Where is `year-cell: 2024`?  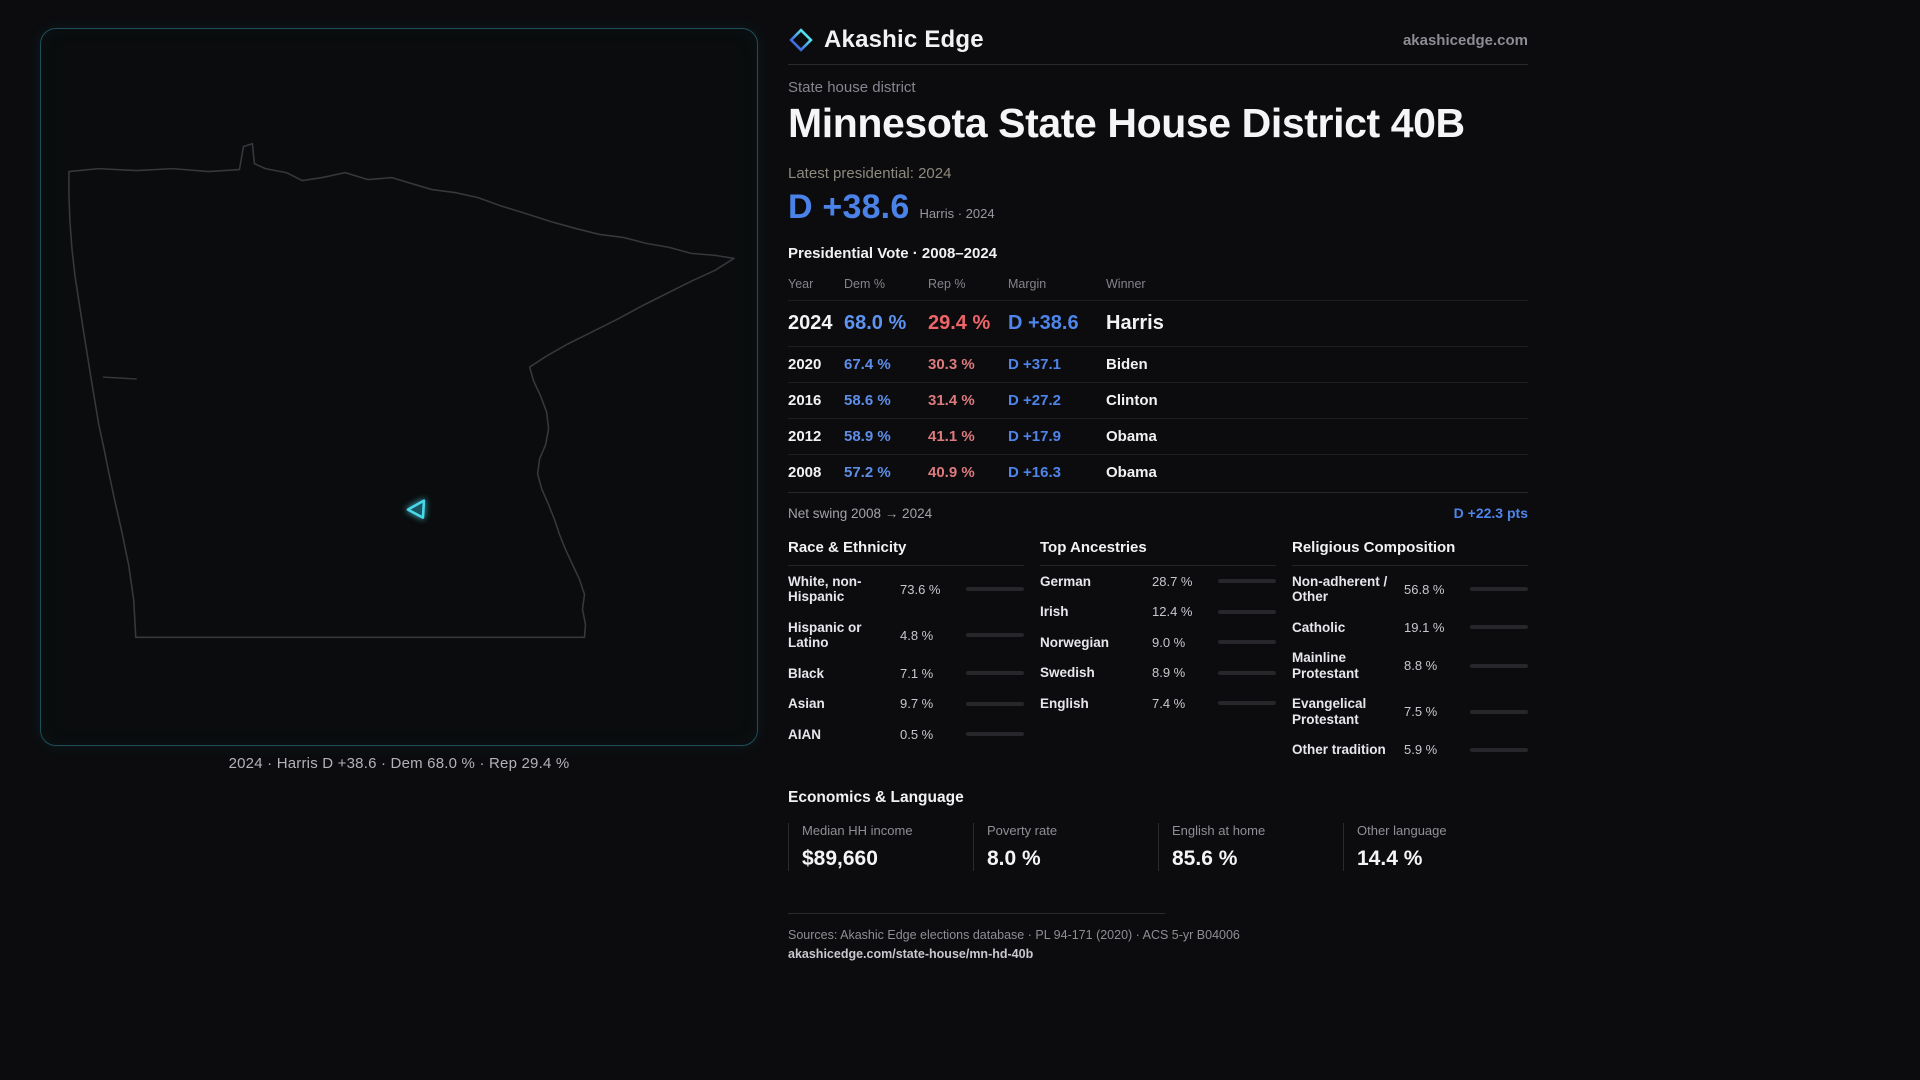 year-cell: 2024 is located at coordinates (810, 323).